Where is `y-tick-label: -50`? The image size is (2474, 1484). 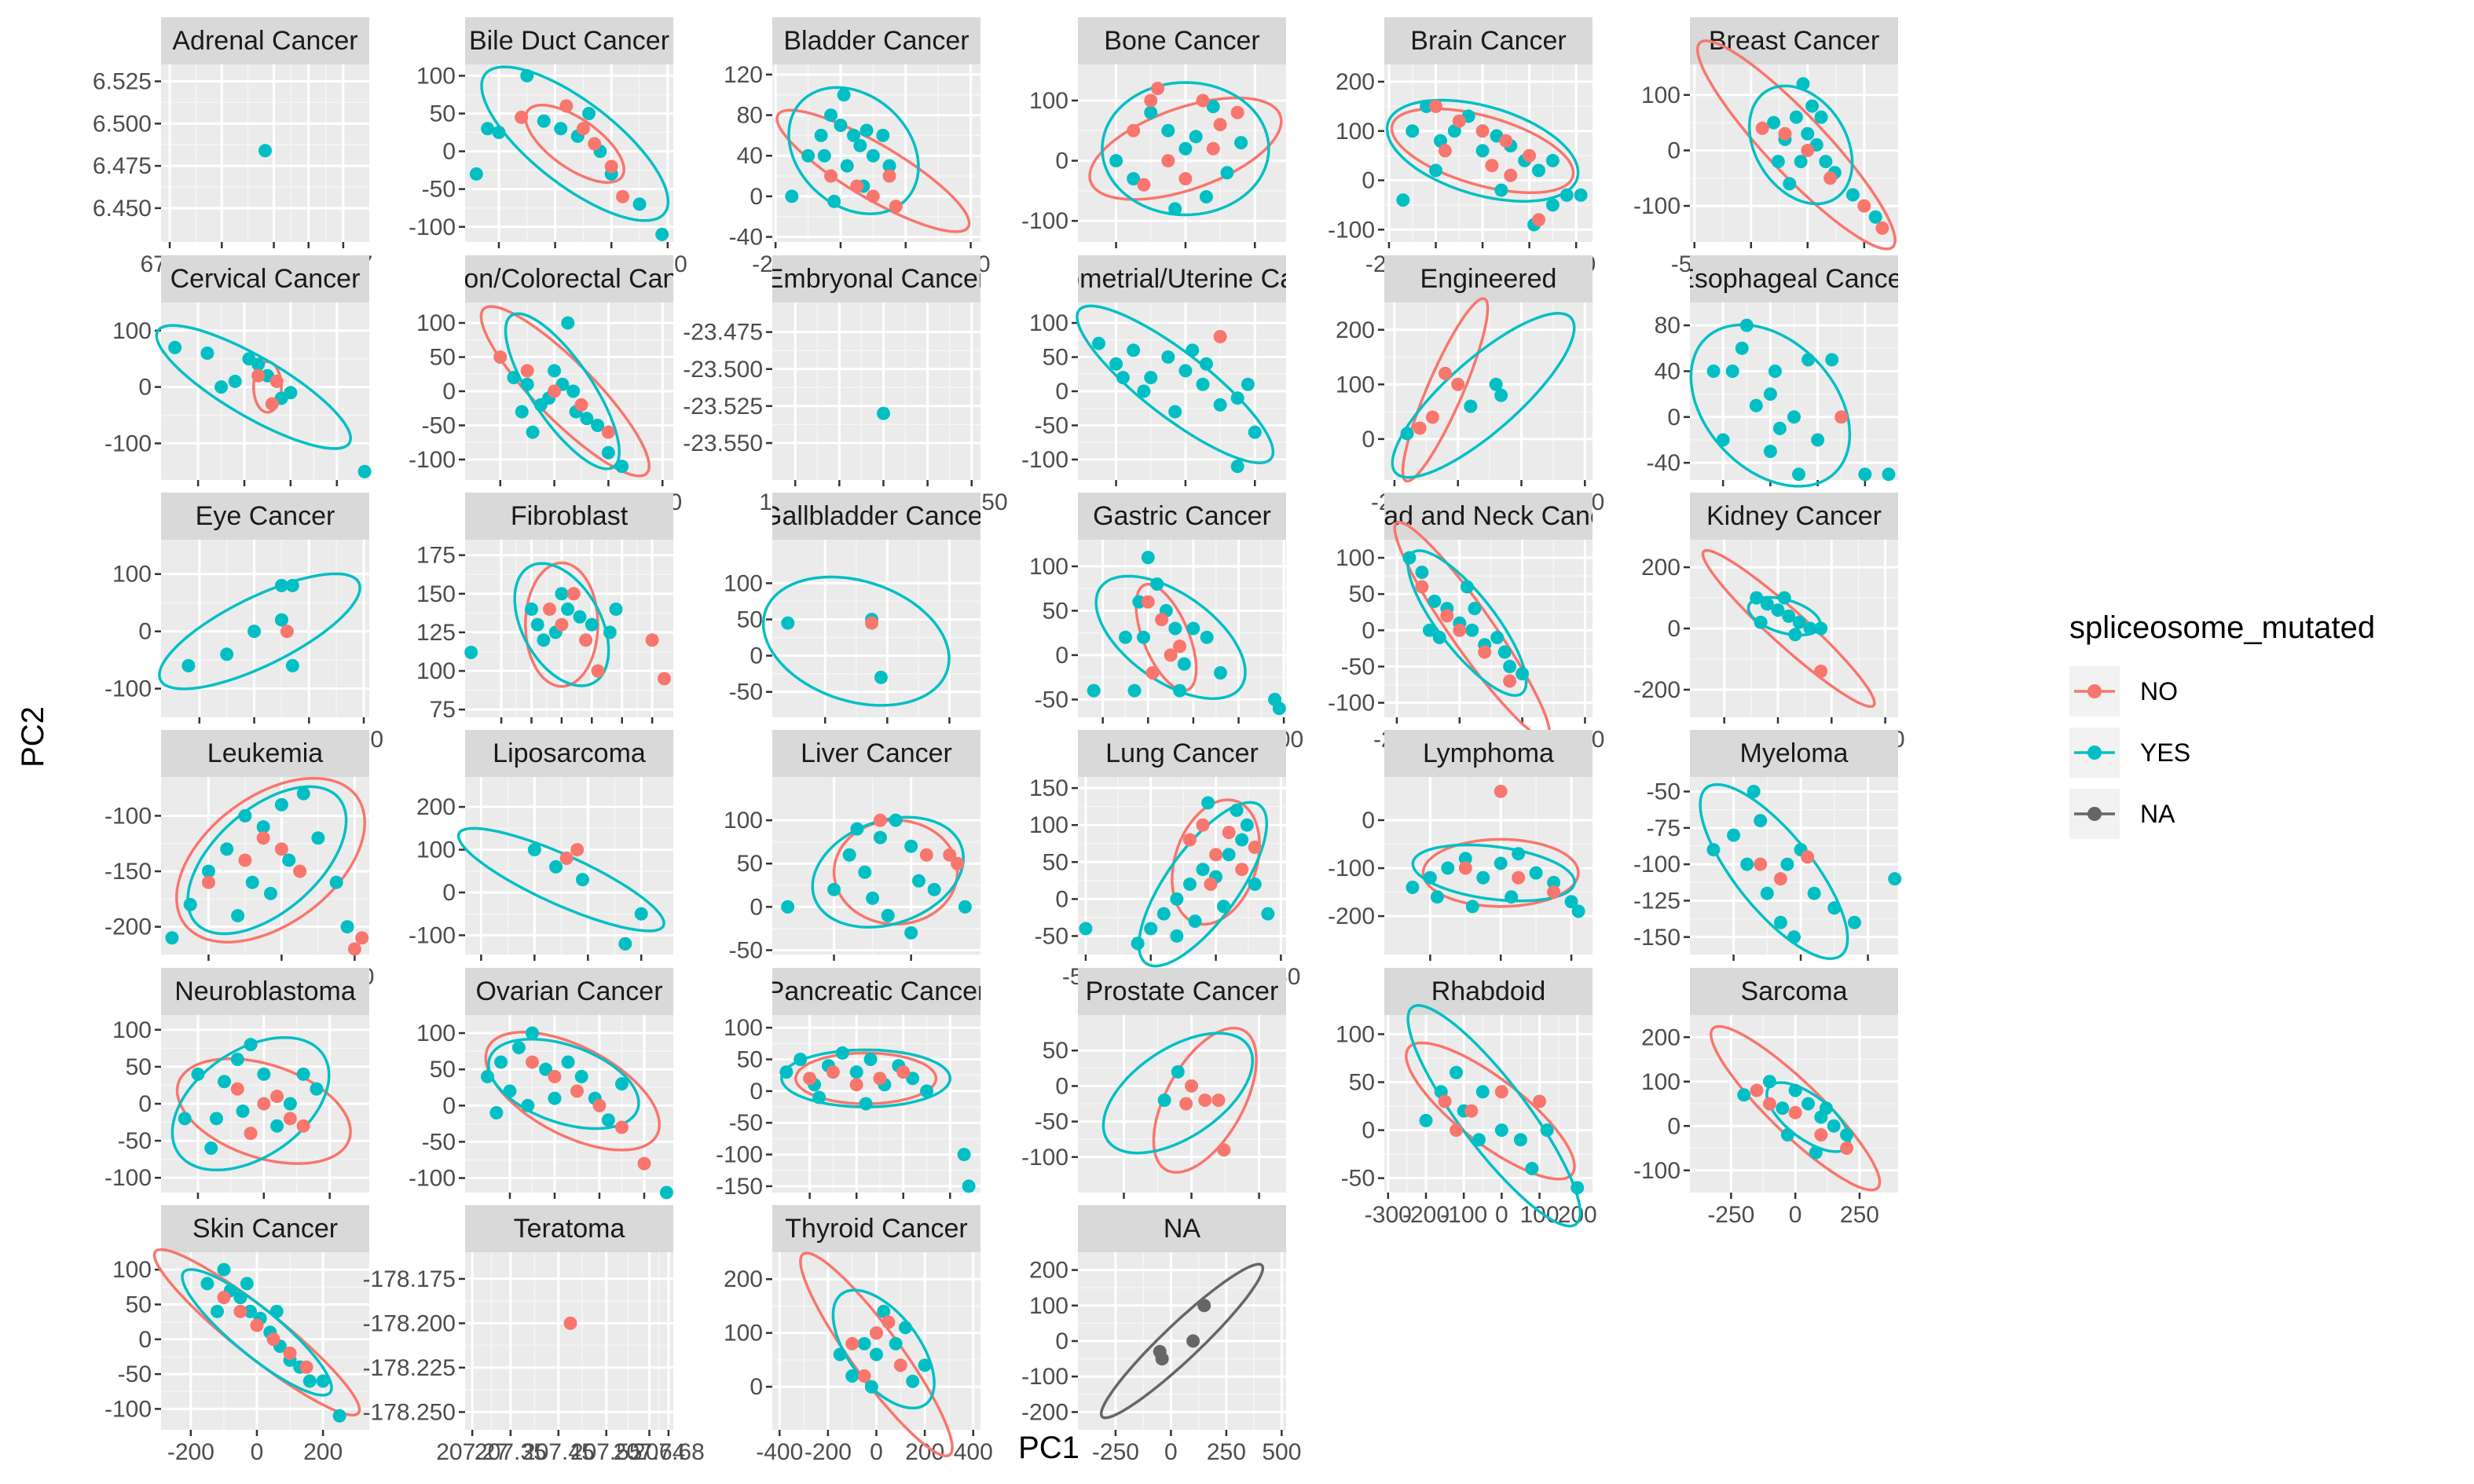
y-tick-label: -50 is located at coordinates (746, 950).